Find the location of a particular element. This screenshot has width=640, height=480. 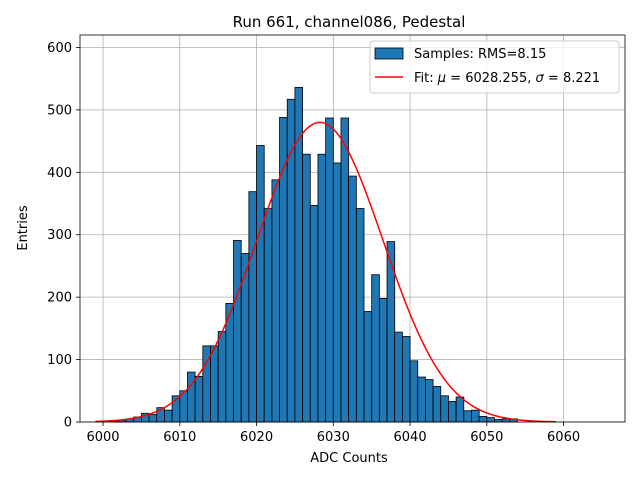

x-tick-label: 6000 is located at coordinates (102, 437).